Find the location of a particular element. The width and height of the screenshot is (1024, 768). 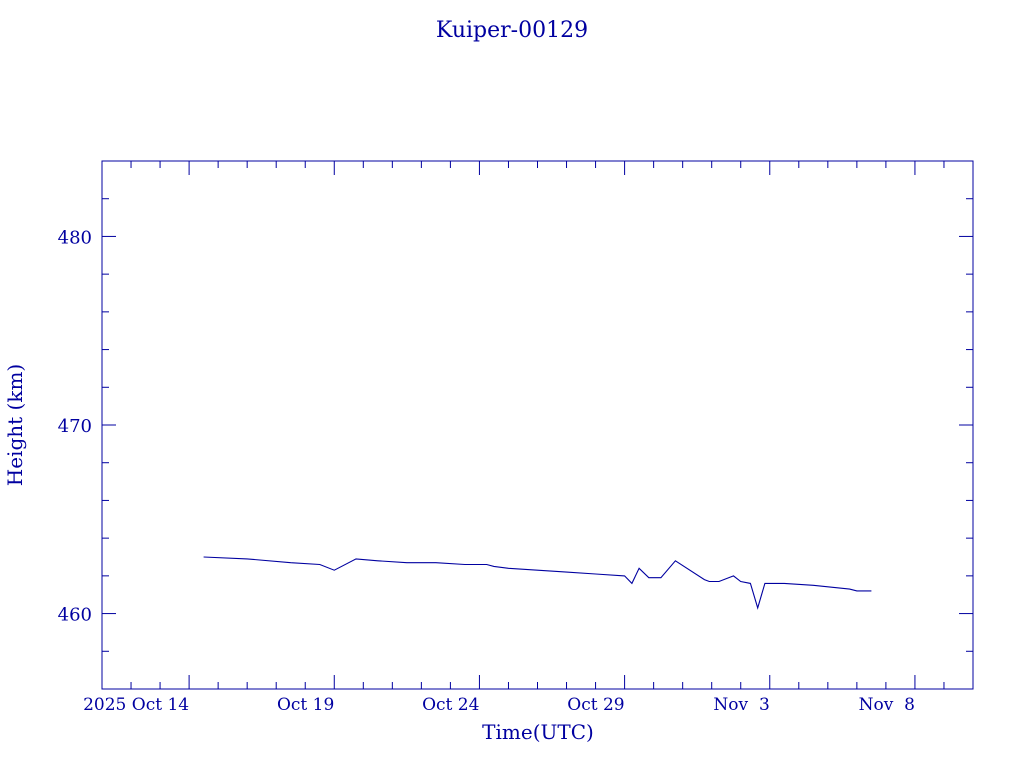

y-axis-label: Height (km) is located at coordinates (15, 425).